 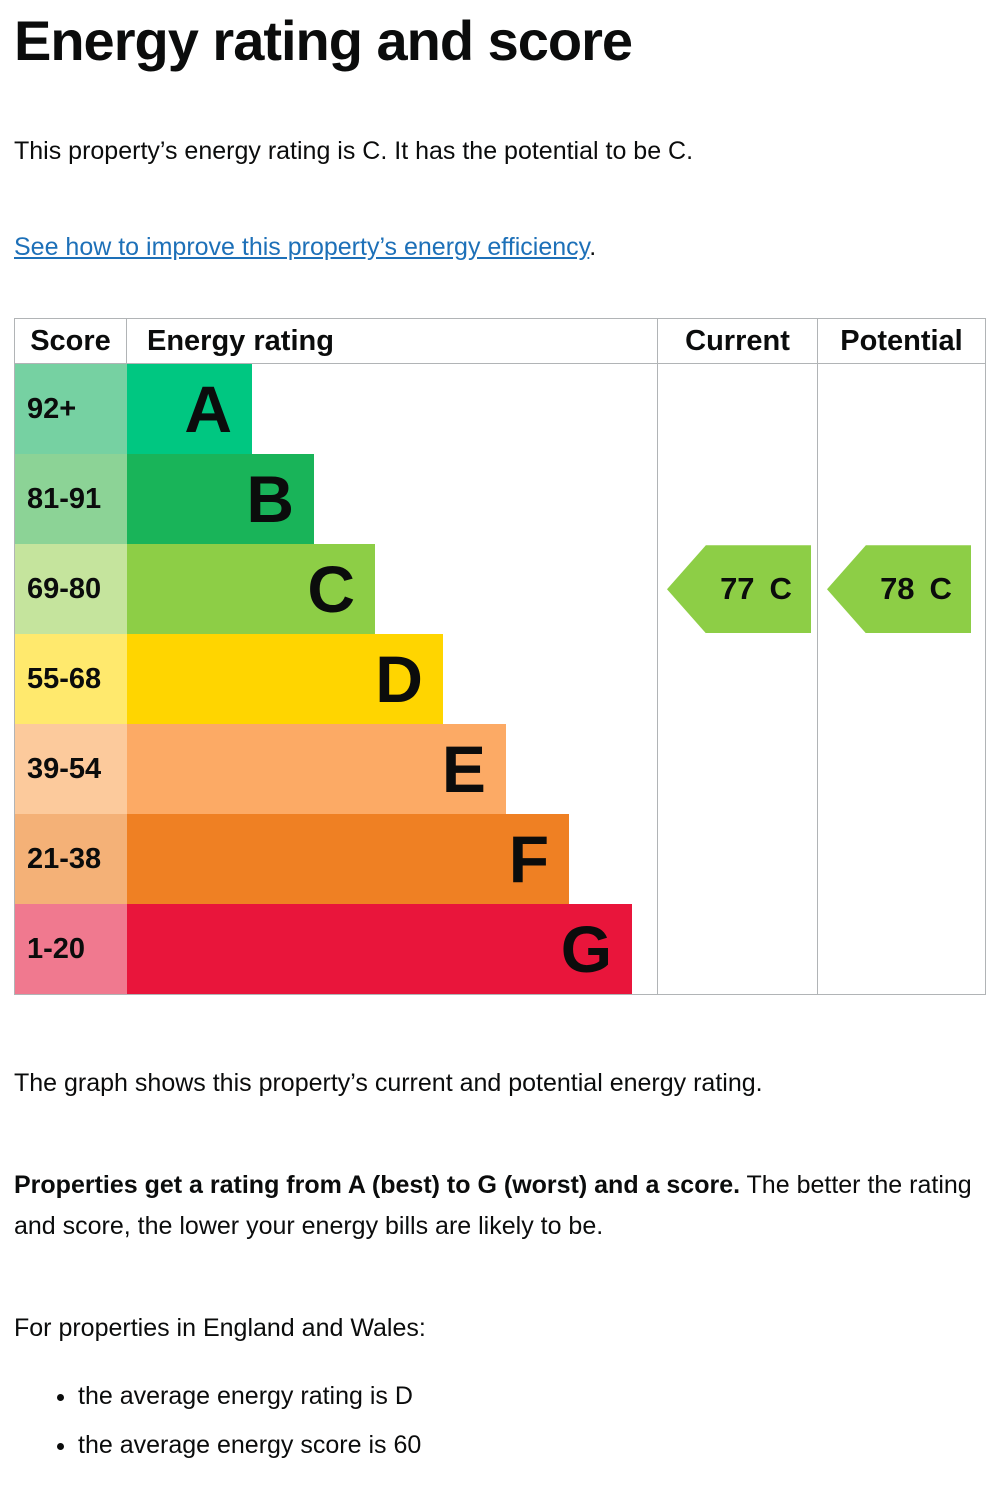 What do you see at coordinates (285, 679) in the screenshot?
I see `rating-bar: D` at bounding box center [285, 679].